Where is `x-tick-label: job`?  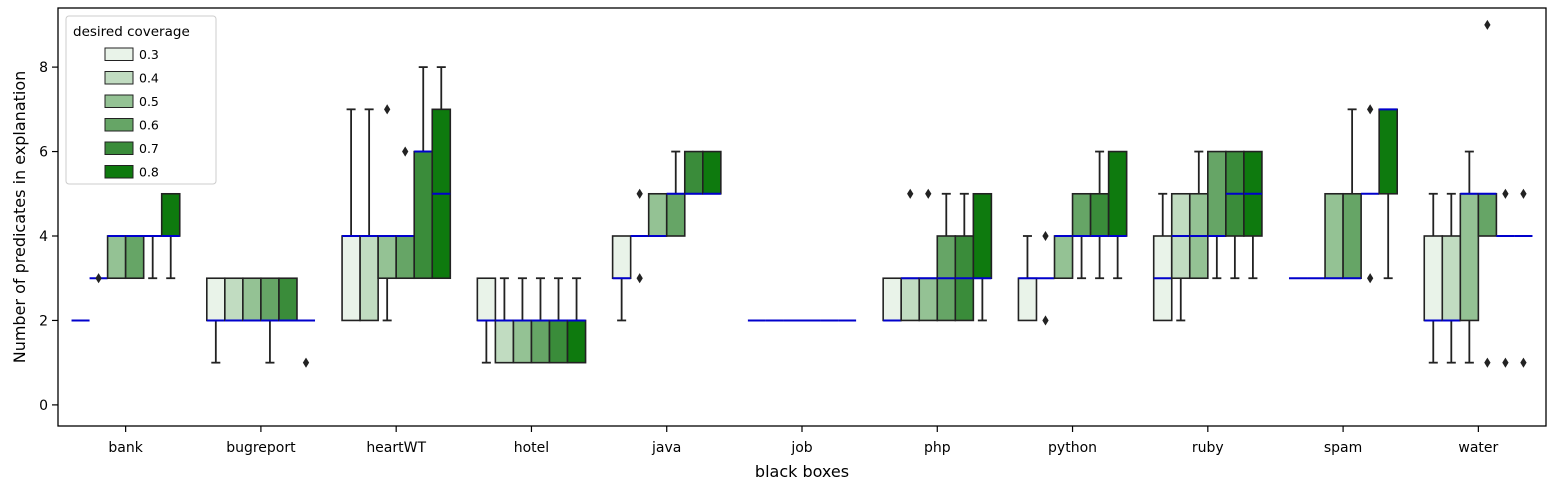 x-tick-label: job is located at coordinates (801, 448).